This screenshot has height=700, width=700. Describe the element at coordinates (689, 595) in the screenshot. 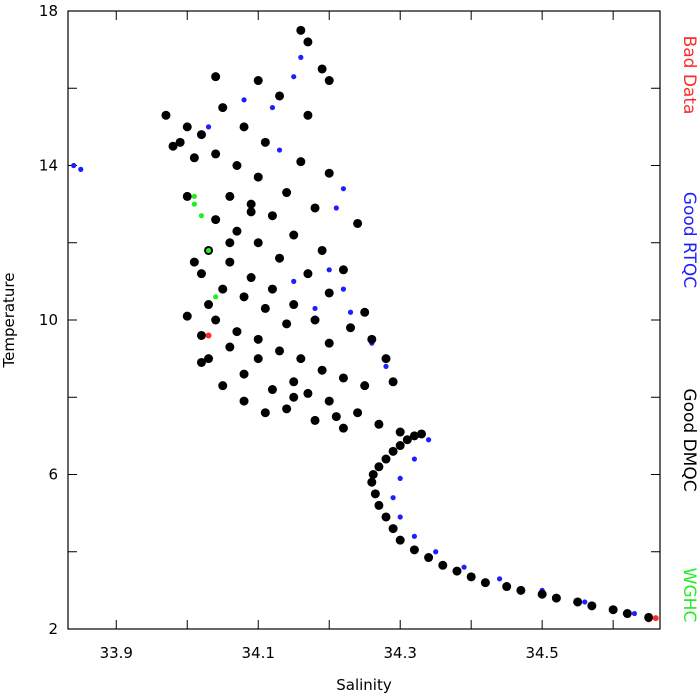

I see `legend-entry: WGHC` at that location.